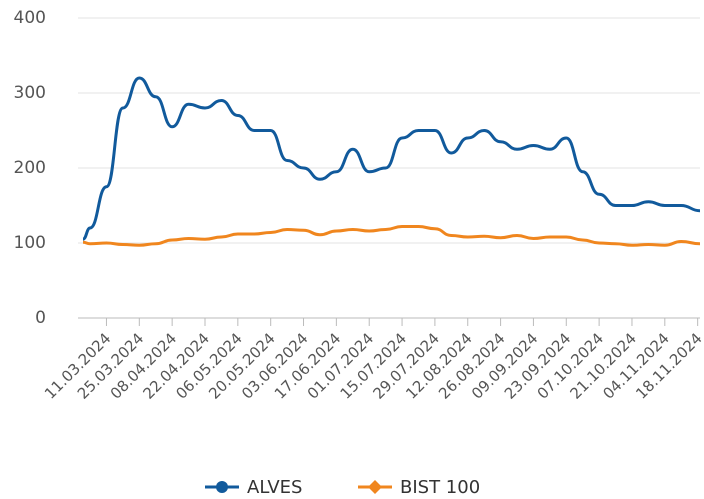  Describe the element at coordinates (30, 168) in the screenshot. I see `y-tick-label: 200` at that location.